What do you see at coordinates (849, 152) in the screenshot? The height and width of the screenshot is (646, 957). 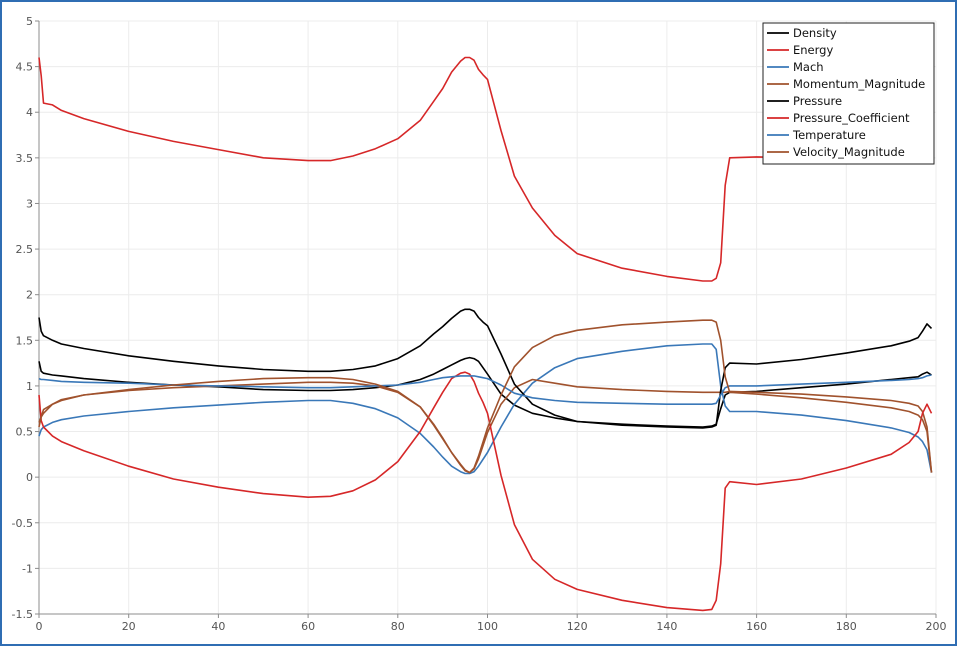 I see `legend-label: Velocity_Magnitude` at bounding box center [849, 152].